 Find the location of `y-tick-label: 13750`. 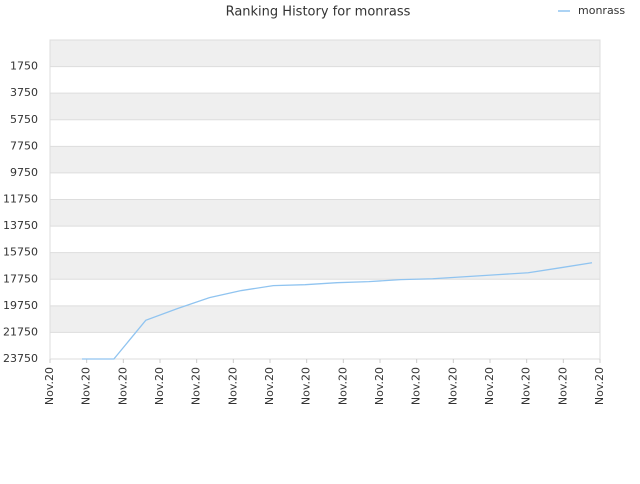

y-tick-label: 13750 is located at coordinates (20, 225).